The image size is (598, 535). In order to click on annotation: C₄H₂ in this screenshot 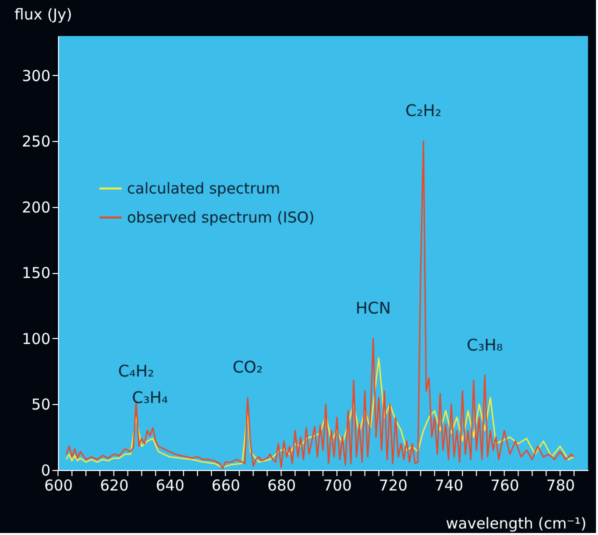, I will do `click(136, 371)`.